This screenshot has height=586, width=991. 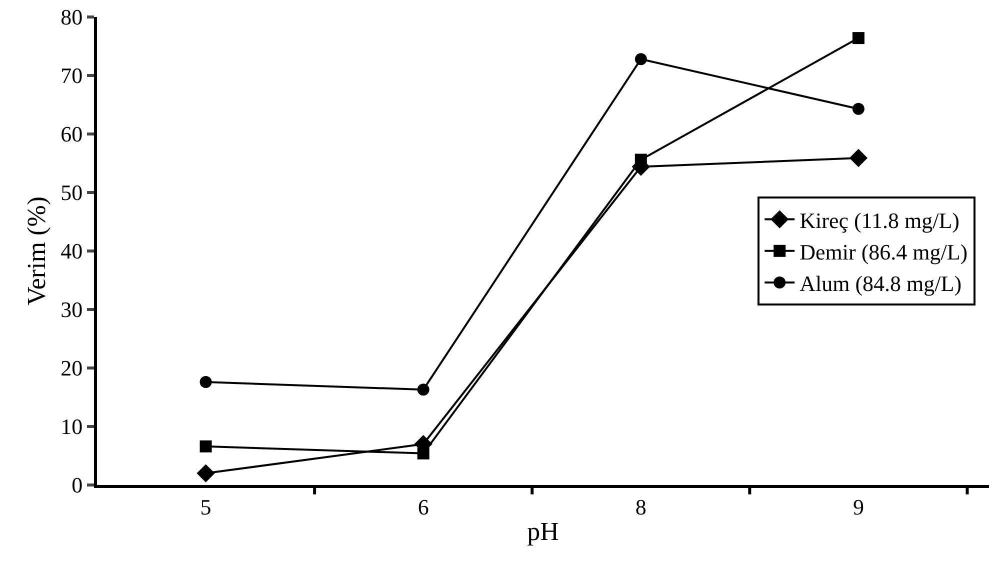 What do you see at coordinates (71, 309) in the screenshot?
I see `y-tick-label: 30` at bounding box center [71, 309].